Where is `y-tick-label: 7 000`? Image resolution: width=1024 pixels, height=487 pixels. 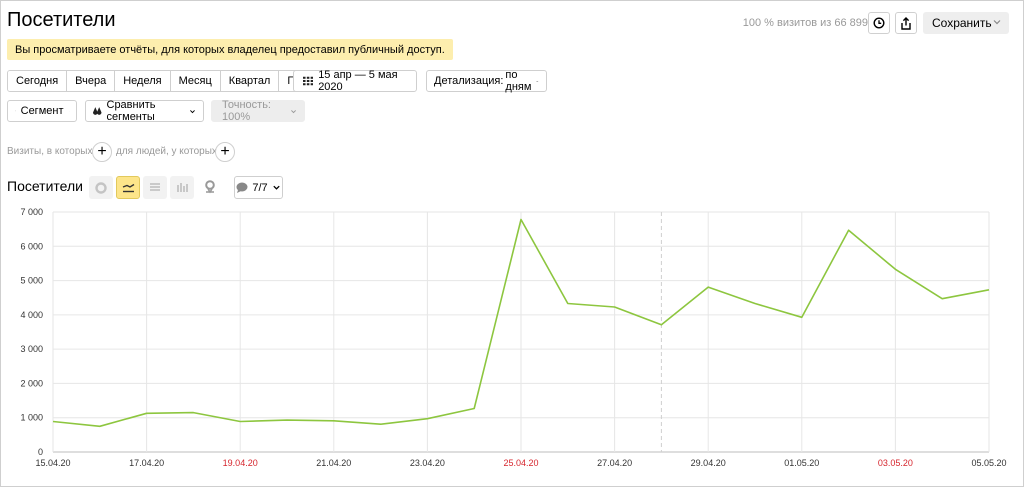
y-tick-label: 7 000 is located at coordinates (31, 212).